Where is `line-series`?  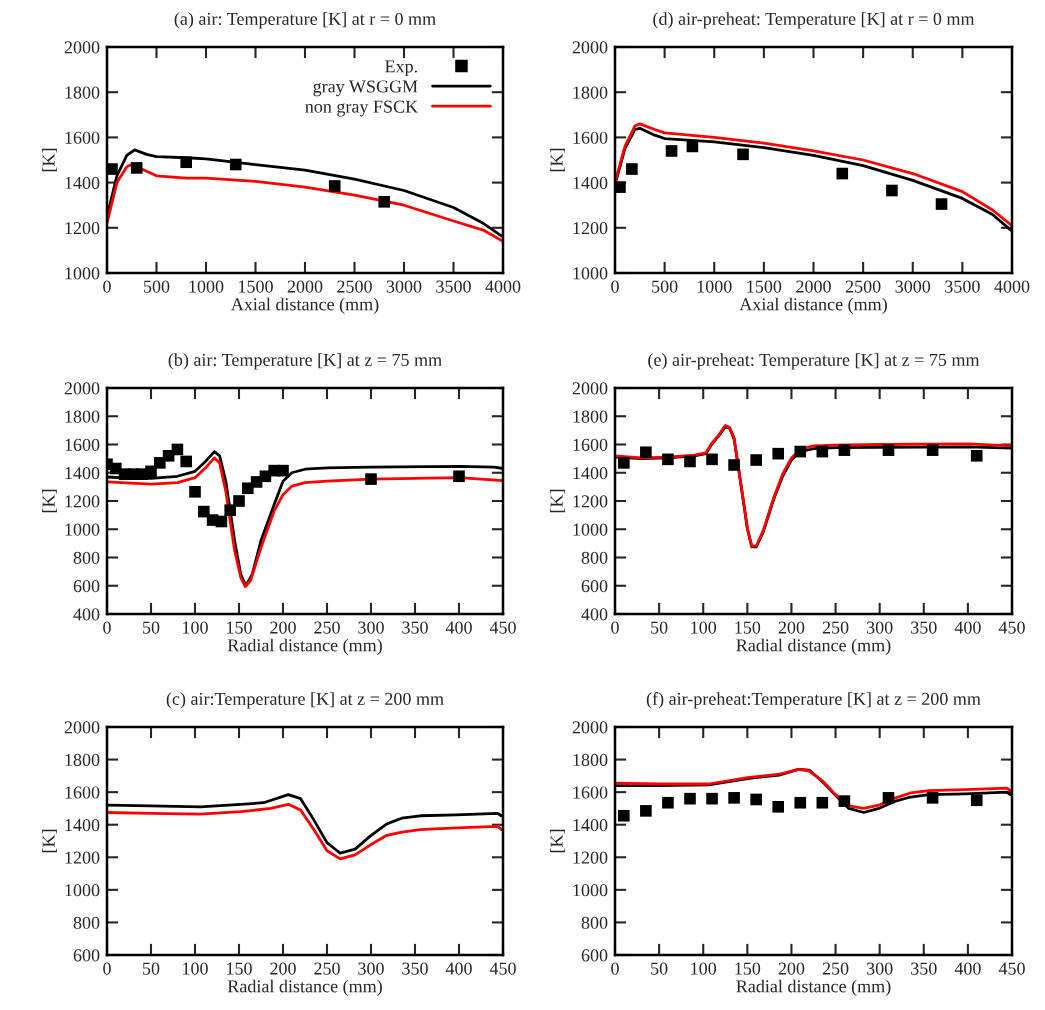 line-series is located at coordinates (305, 203).